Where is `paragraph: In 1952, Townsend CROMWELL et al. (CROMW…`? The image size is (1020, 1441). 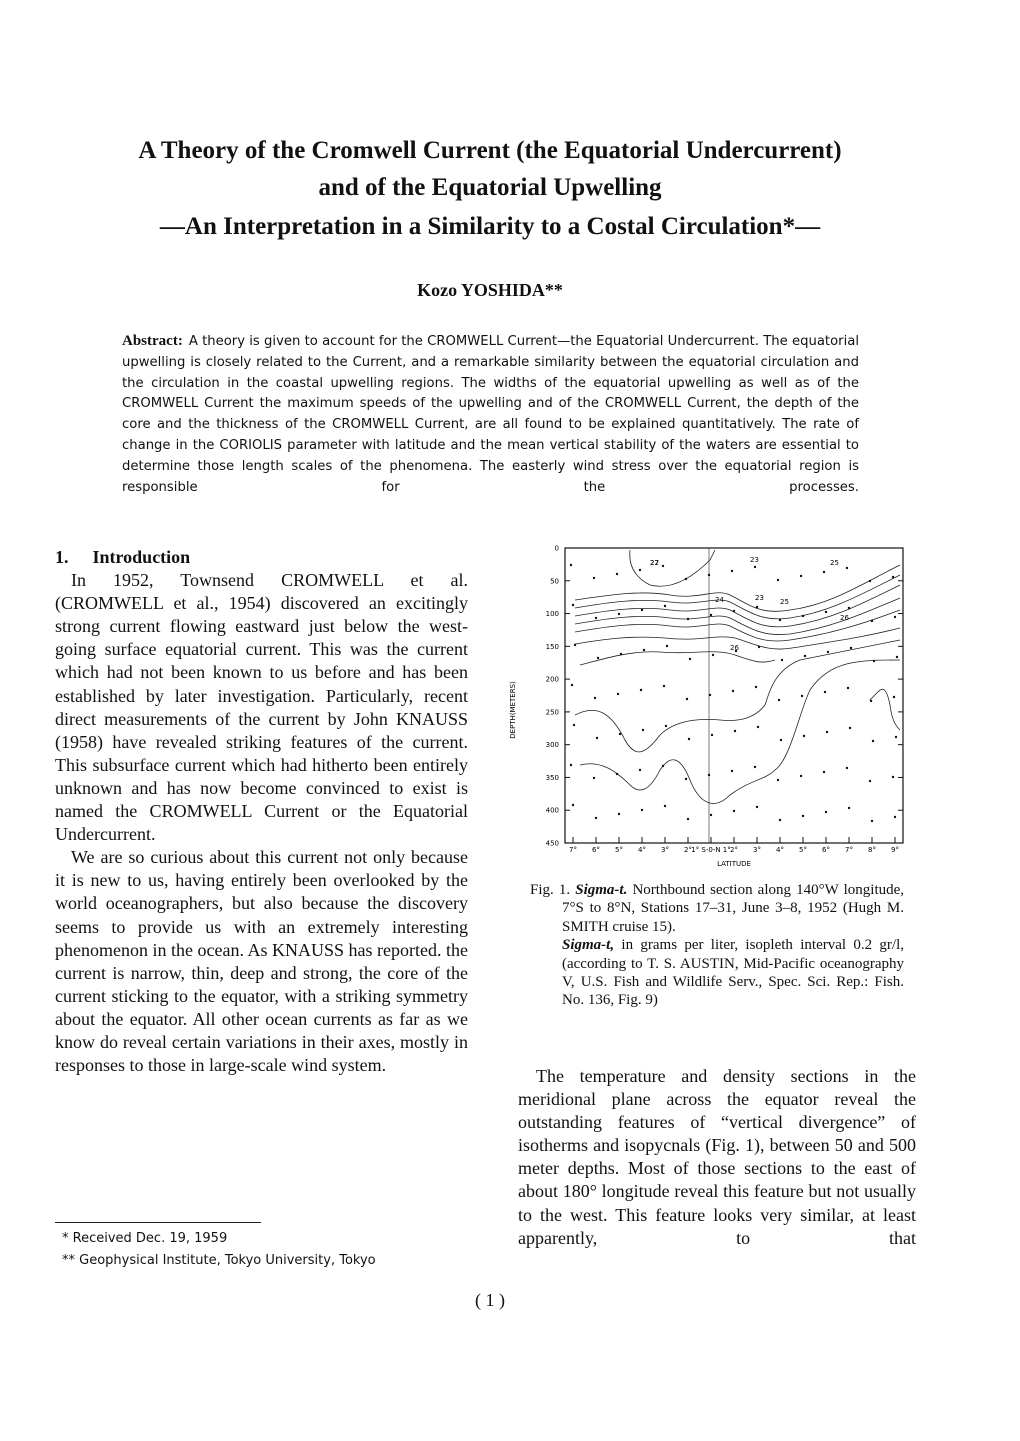
paragraph: In 1952, Townsend CROMWELL et al. (CROMW… is located at coordinates (261, 707).